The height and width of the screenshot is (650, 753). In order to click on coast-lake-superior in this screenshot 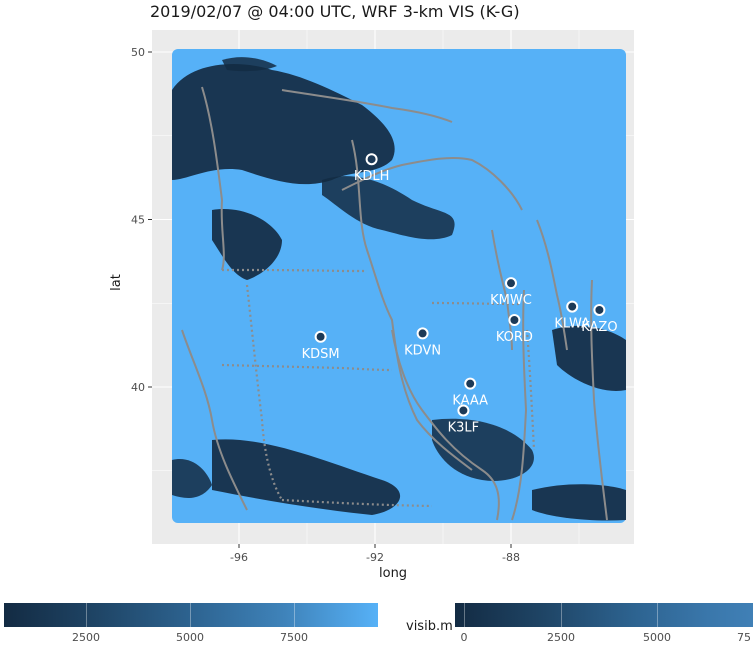, I will do `click(432, 183)`.